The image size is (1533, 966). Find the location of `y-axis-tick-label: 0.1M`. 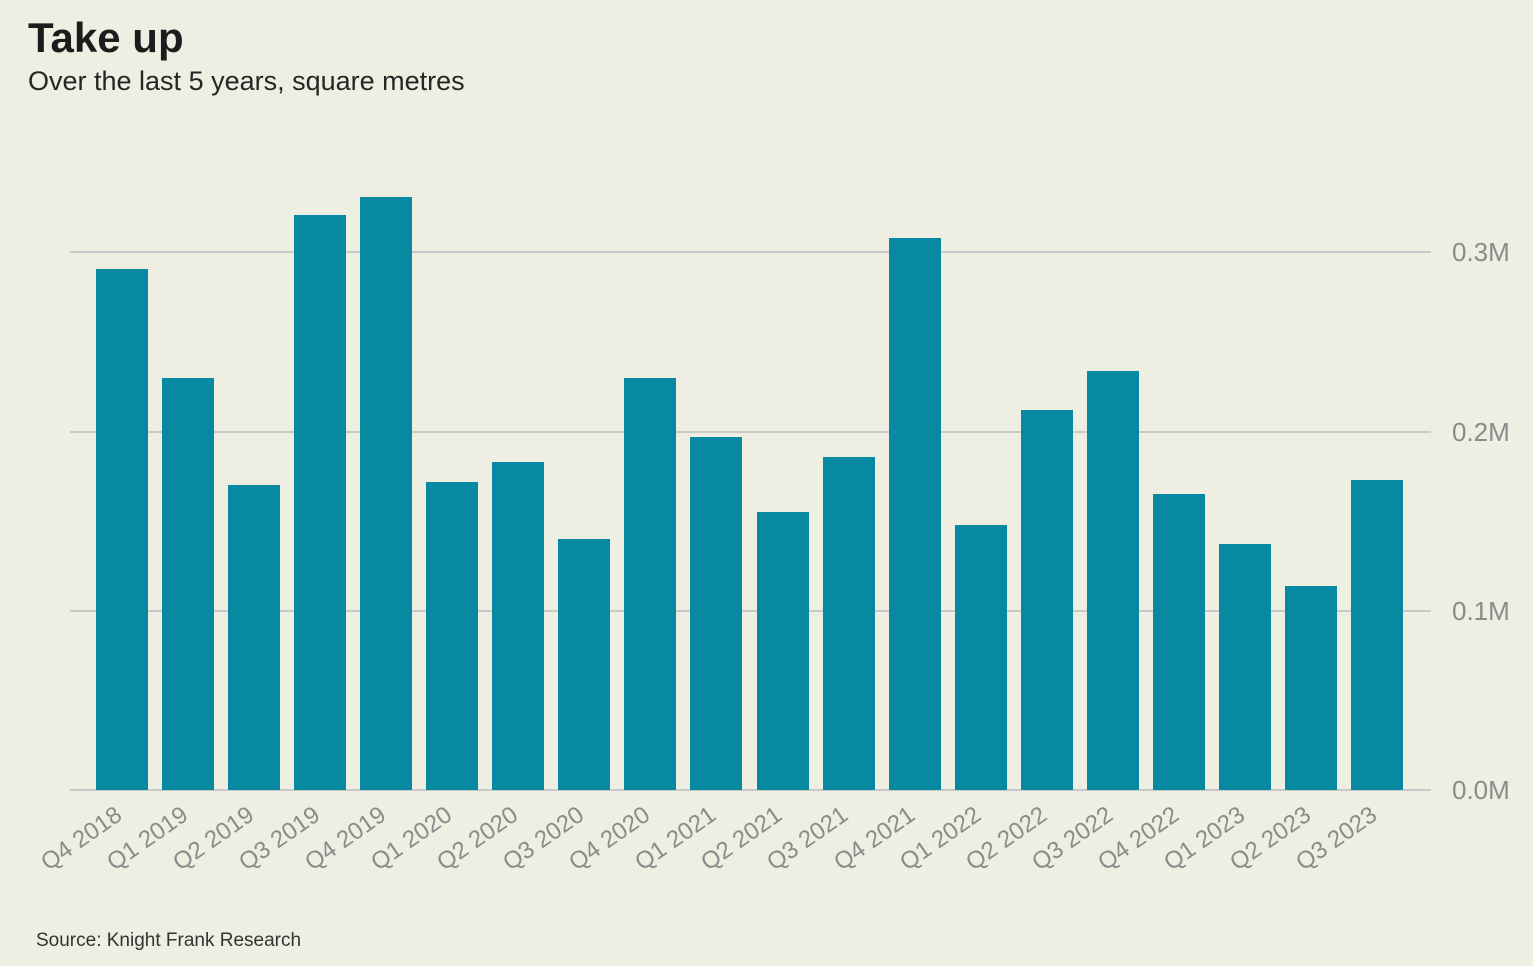

y-axis-tick-label: 0.1M is located at coordinates (1481, 610).